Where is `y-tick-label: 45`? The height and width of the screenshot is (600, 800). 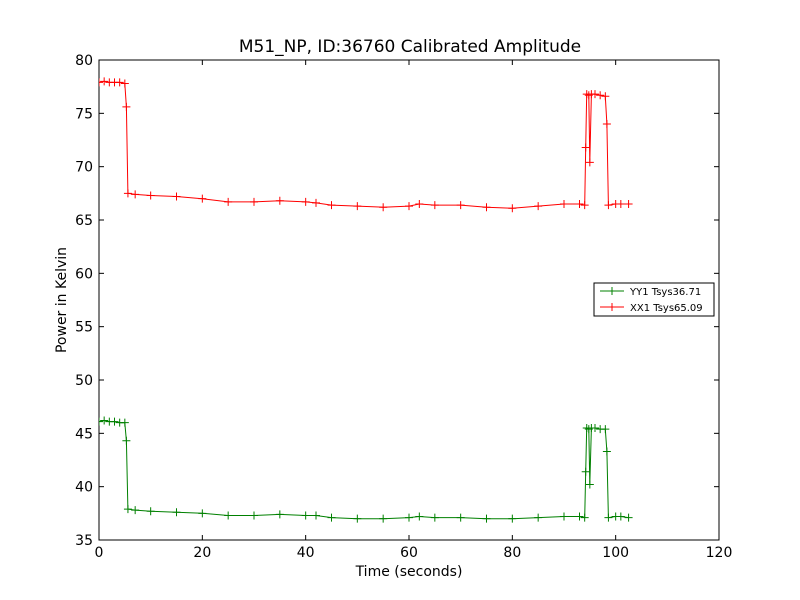 y-tick-label: 45 is located at coordinates (84, 434).